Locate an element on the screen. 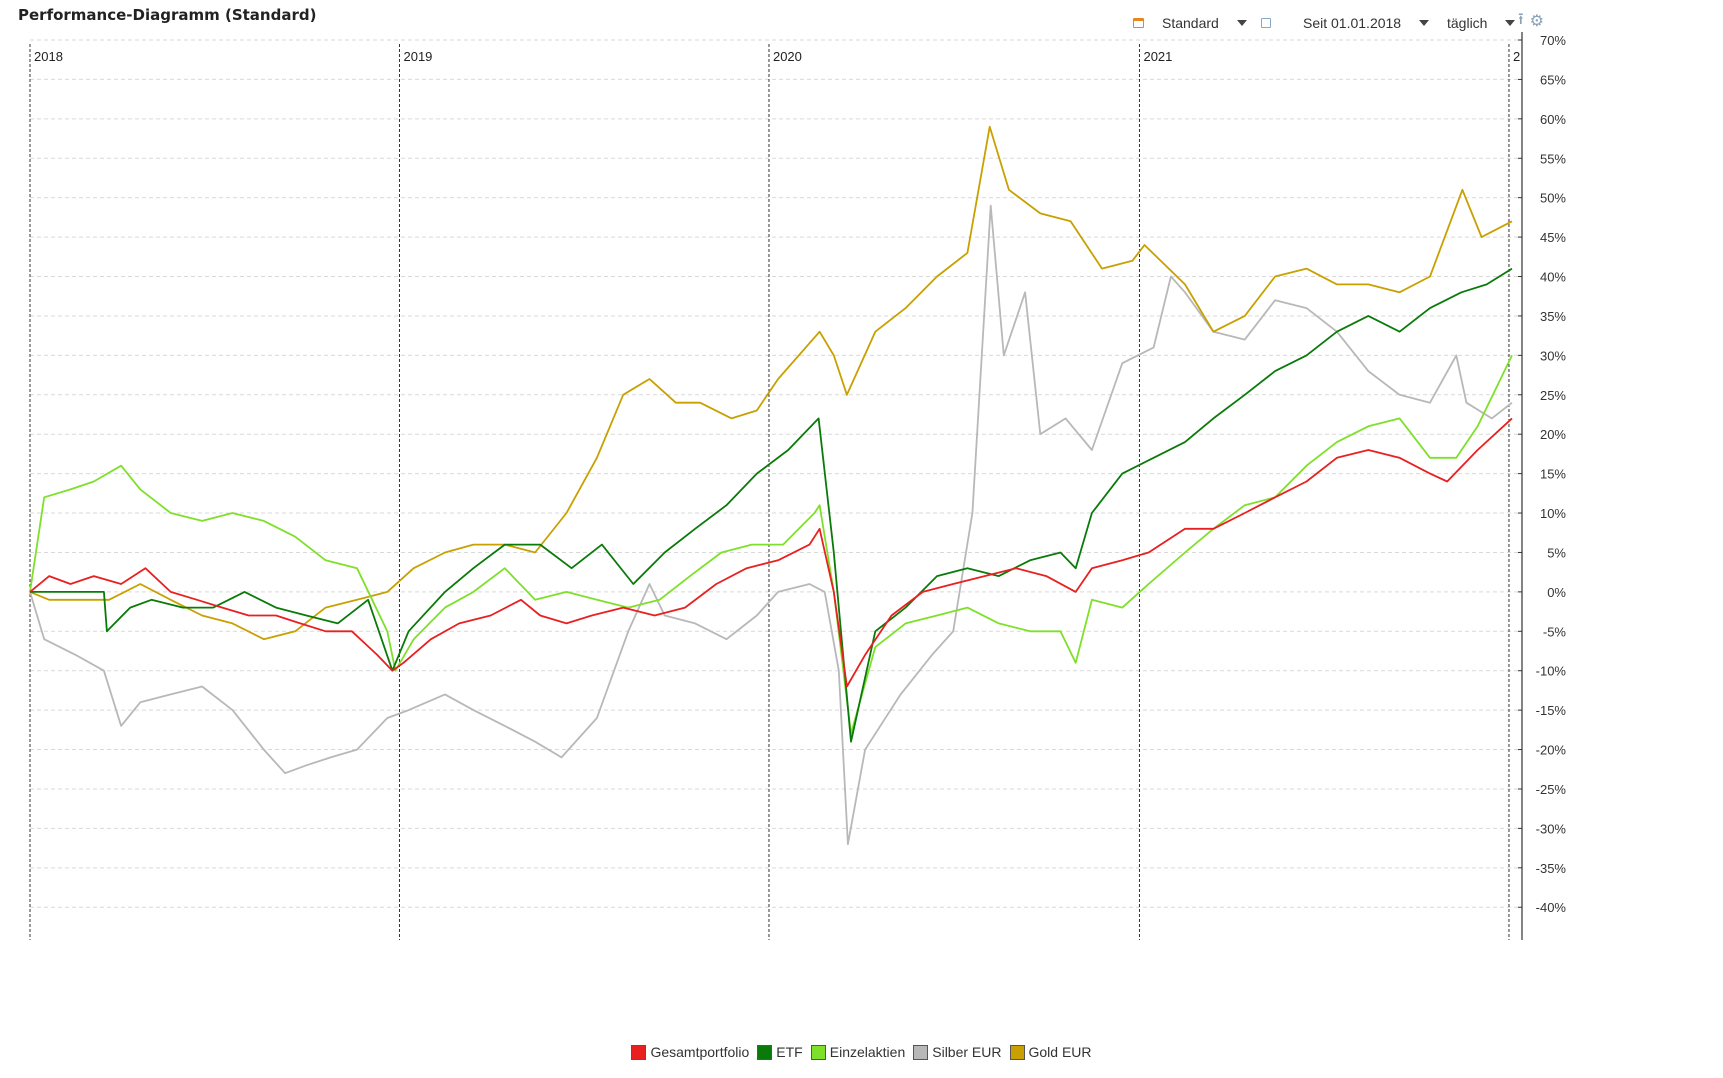  y-tick-label: 35% is located at coordinates (1553, 316).